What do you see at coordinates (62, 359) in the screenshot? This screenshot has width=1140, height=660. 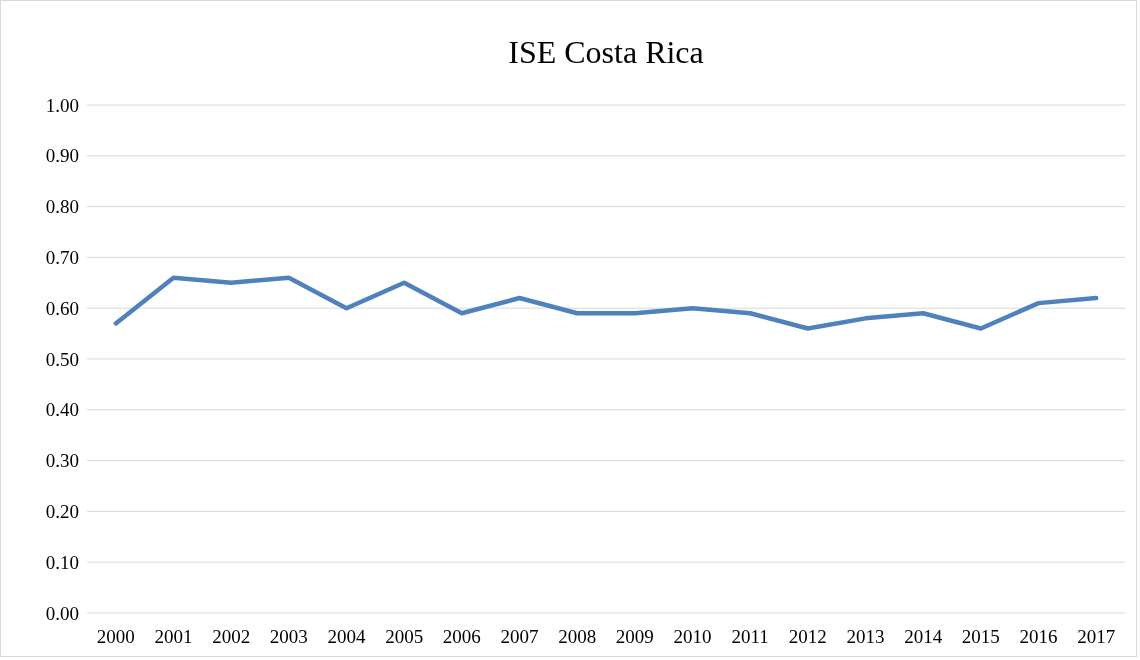 I see `y-tick-label: 0.50` at bounding box center [62, 359].